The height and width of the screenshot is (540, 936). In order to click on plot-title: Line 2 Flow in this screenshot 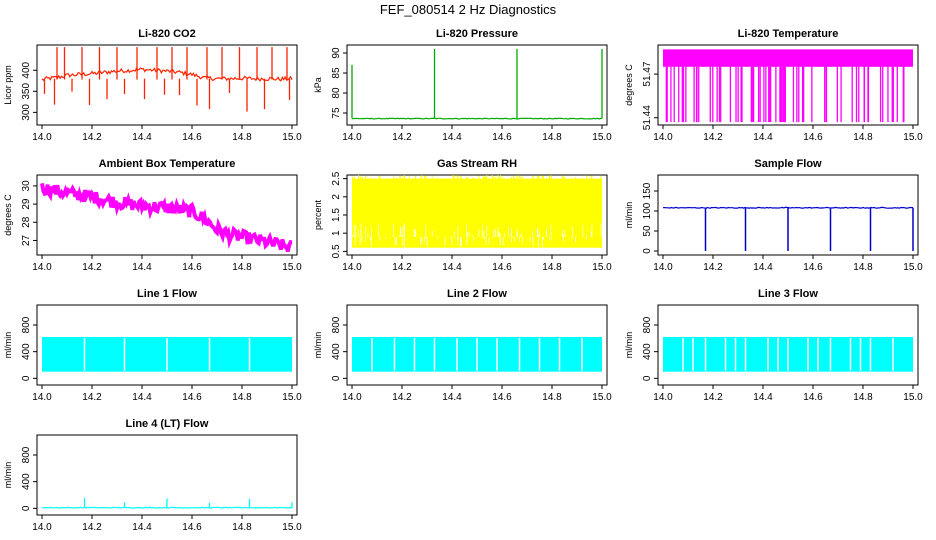, I will do `click(477, 294)`.